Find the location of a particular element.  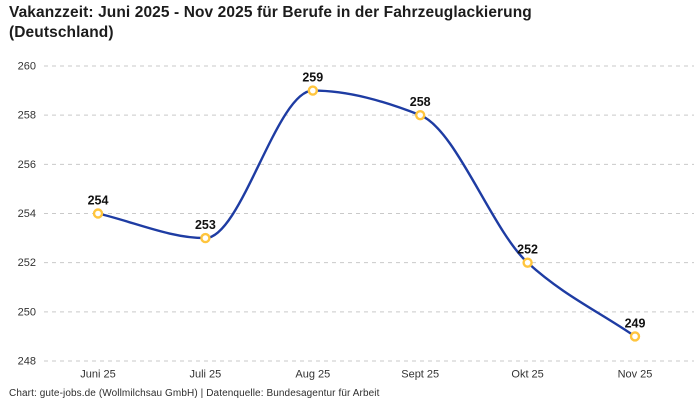

data-point-label: 253 is located at coordinates (205, 225).